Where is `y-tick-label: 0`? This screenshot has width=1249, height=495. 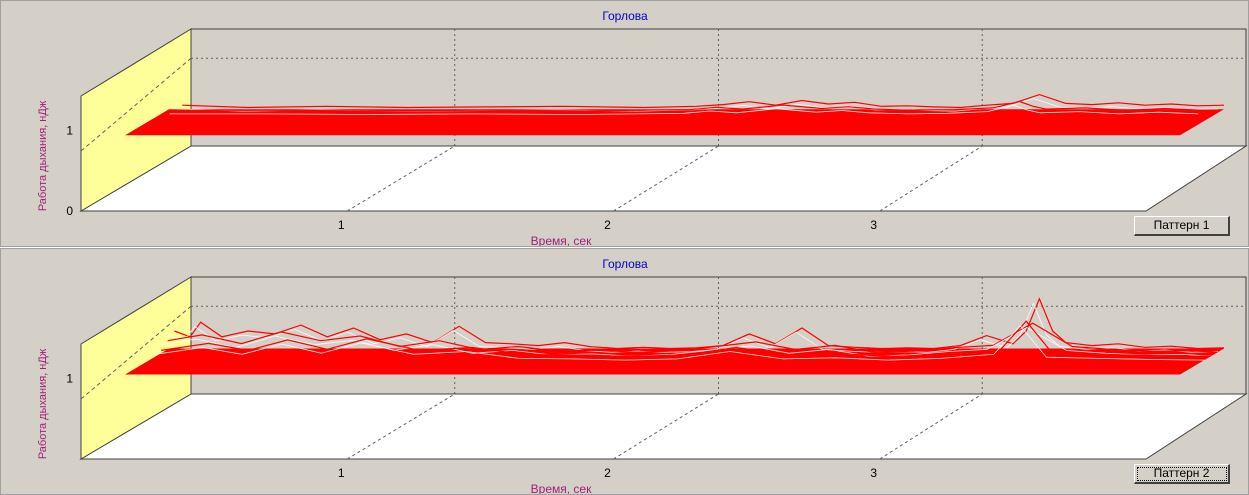
y-tick-label: 0 is located at coordinates (69, 211).